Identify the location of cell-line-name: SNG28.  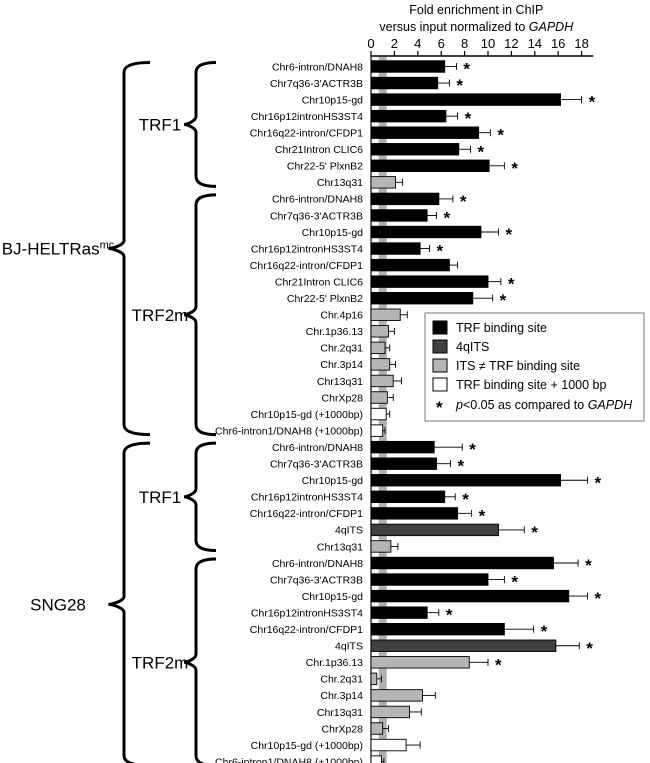
(58, 604).